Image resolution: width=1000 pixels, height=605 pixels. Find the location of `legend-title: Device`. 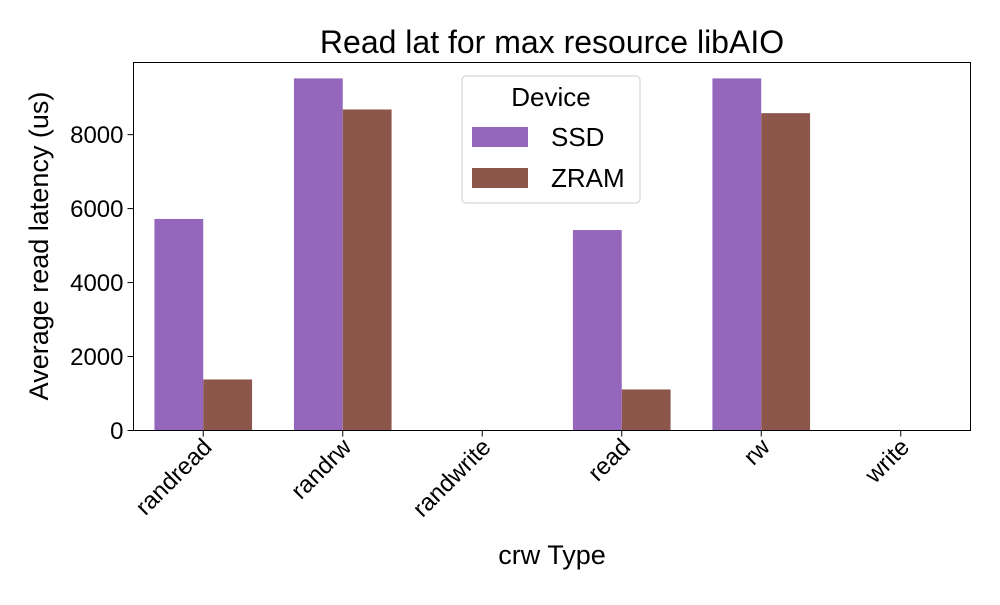

legend-title: Device is located at coordinates (550, 97).